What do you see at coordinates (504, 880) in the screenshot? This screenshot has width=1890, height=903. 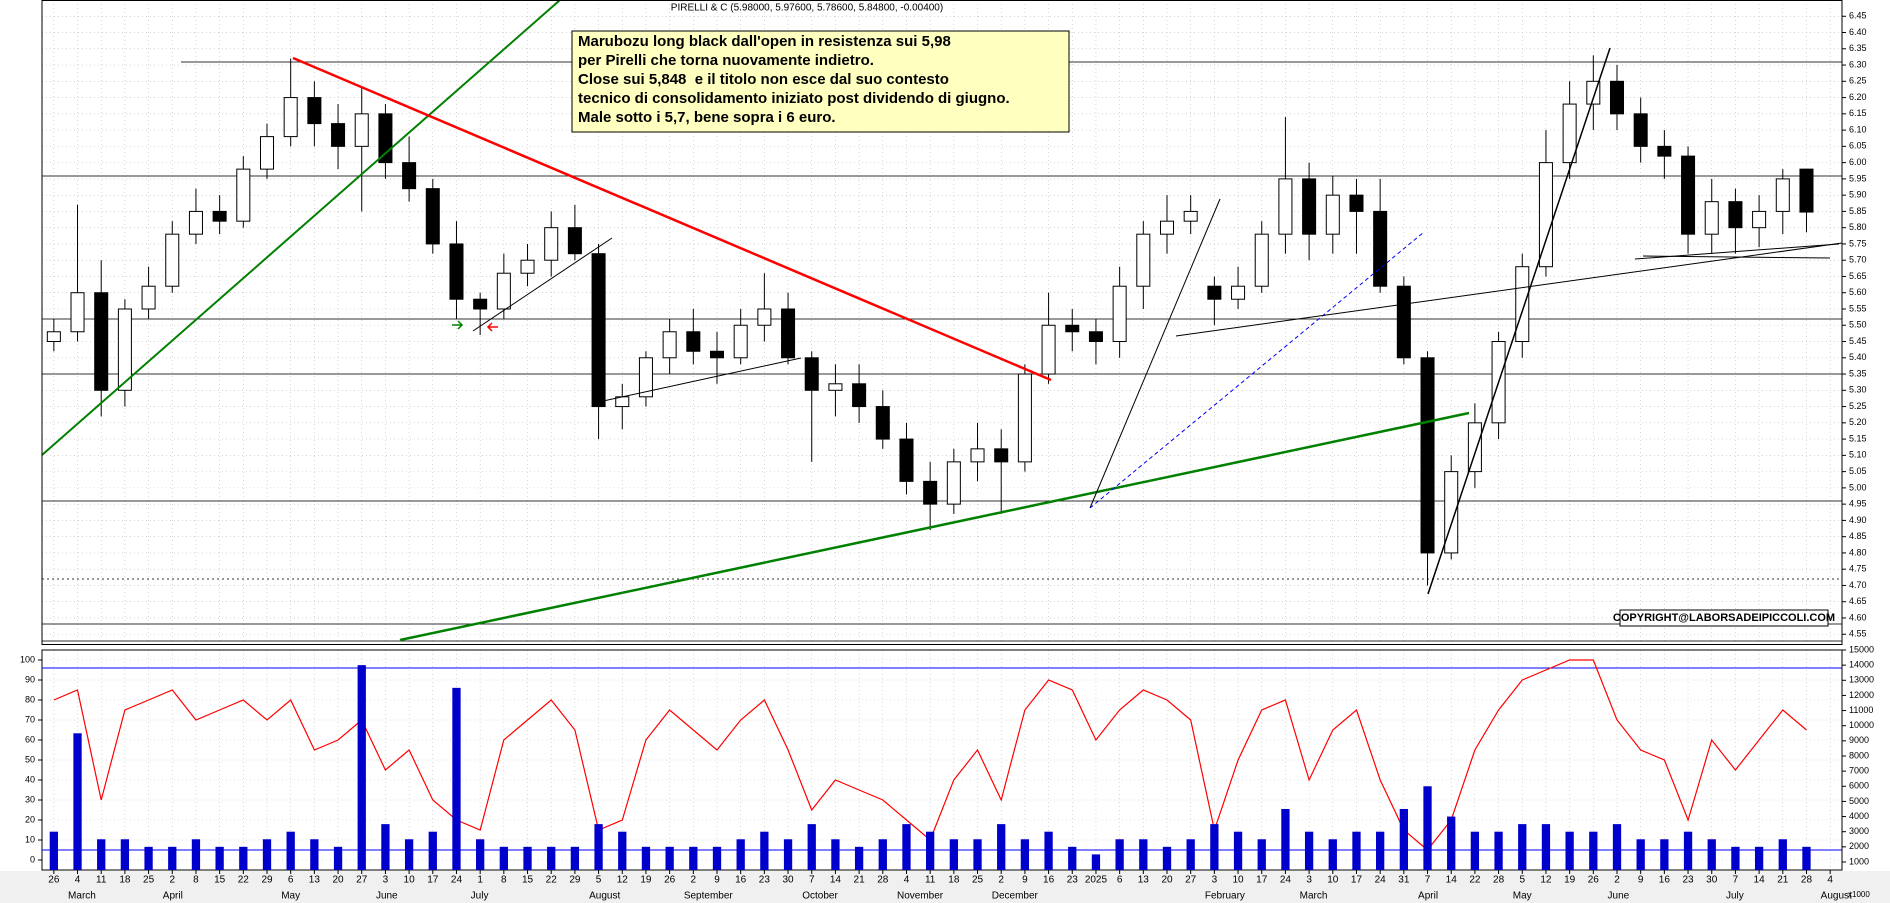 I see `x-tick-label: 8` at bounding box center [504, 880].